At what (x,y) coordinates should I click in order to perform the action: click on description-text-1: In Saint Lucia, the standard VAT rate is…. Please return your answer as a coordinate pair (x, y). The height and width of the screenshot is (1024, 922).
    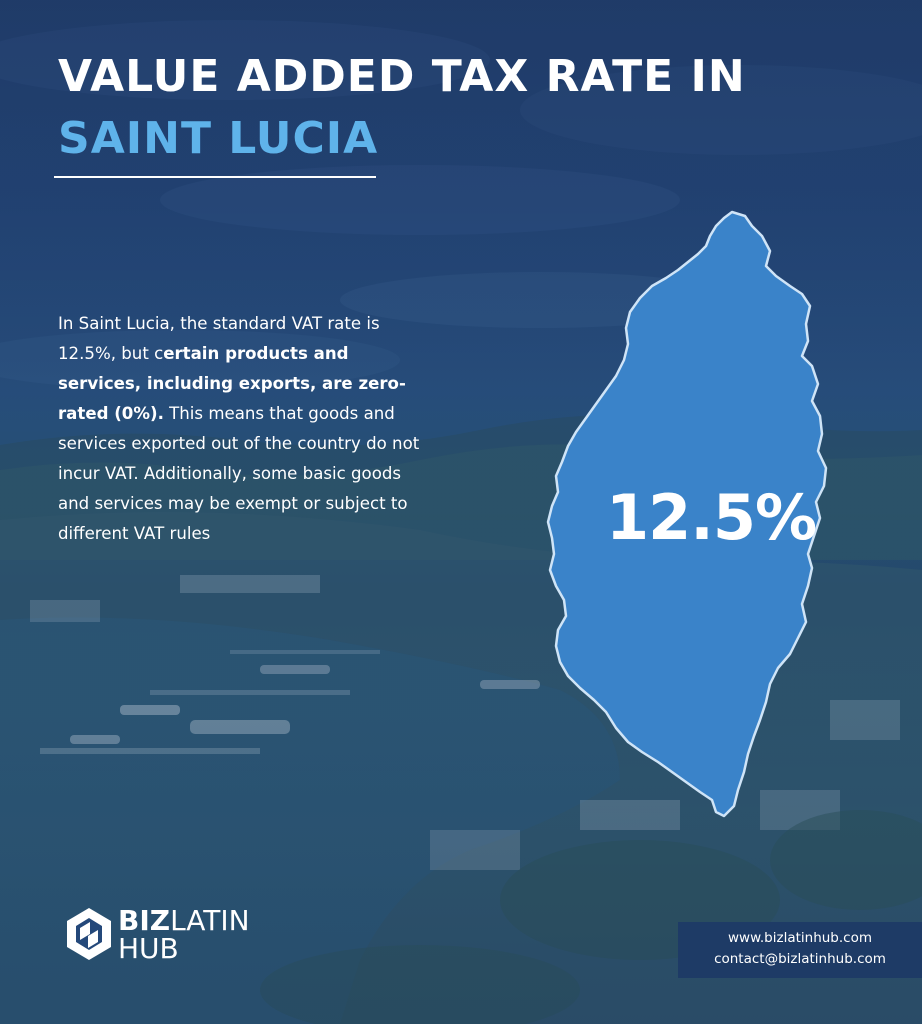
    Looking at the image, I should click on (219, 338).